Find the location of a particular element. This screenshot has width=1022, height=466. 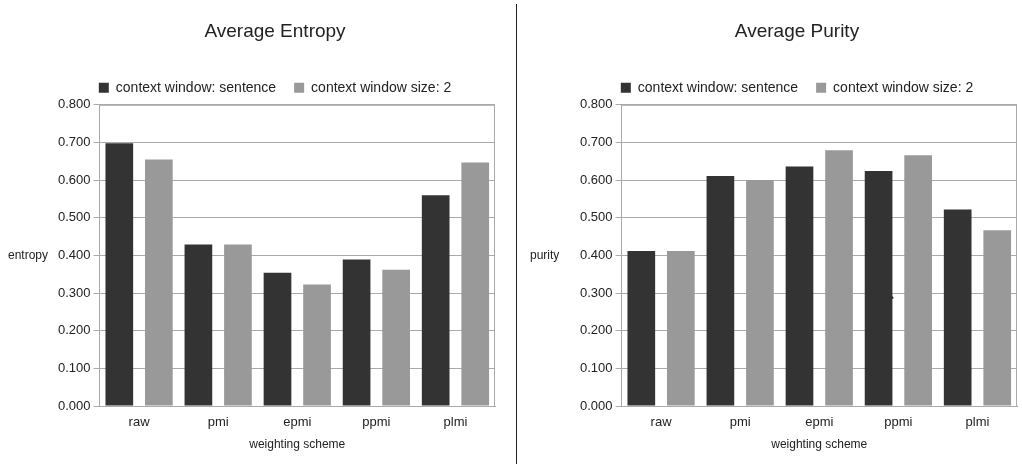

y-axis-title: entropy is located at coordinates (28, 254).